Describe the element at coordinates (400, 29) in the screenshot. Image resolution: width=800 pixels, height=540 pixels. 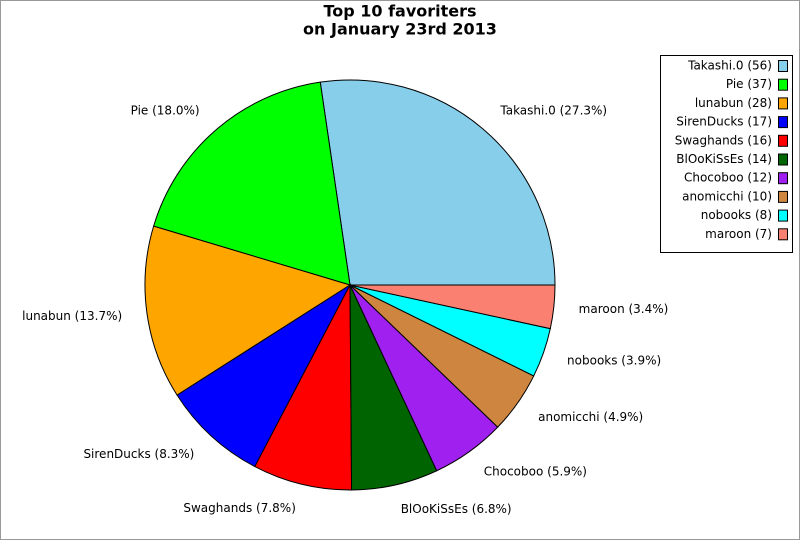
I see `chart-title: on January 23rd 2013` at that location.